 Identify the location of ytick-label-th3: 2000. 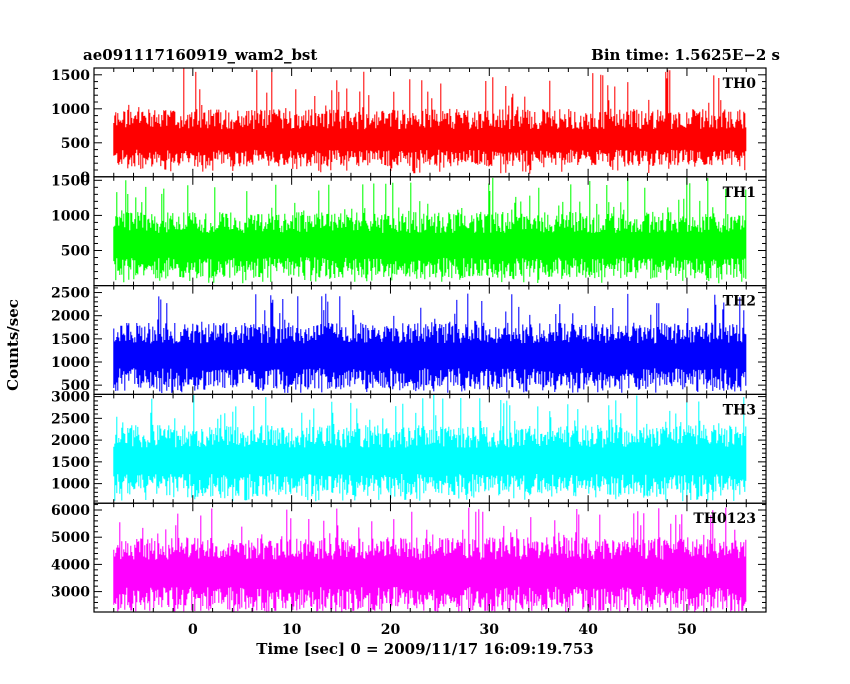
(70, 441).